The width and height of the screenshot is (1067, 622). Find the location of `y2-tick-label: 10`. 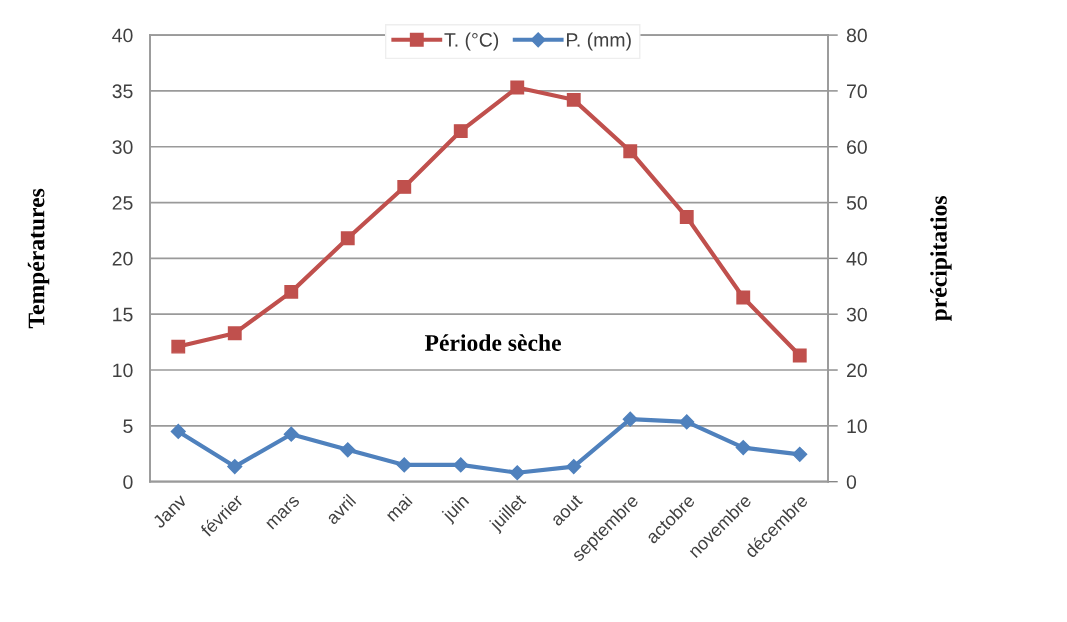

y2-tick-label: 10 is located at coordinates (857, 426).